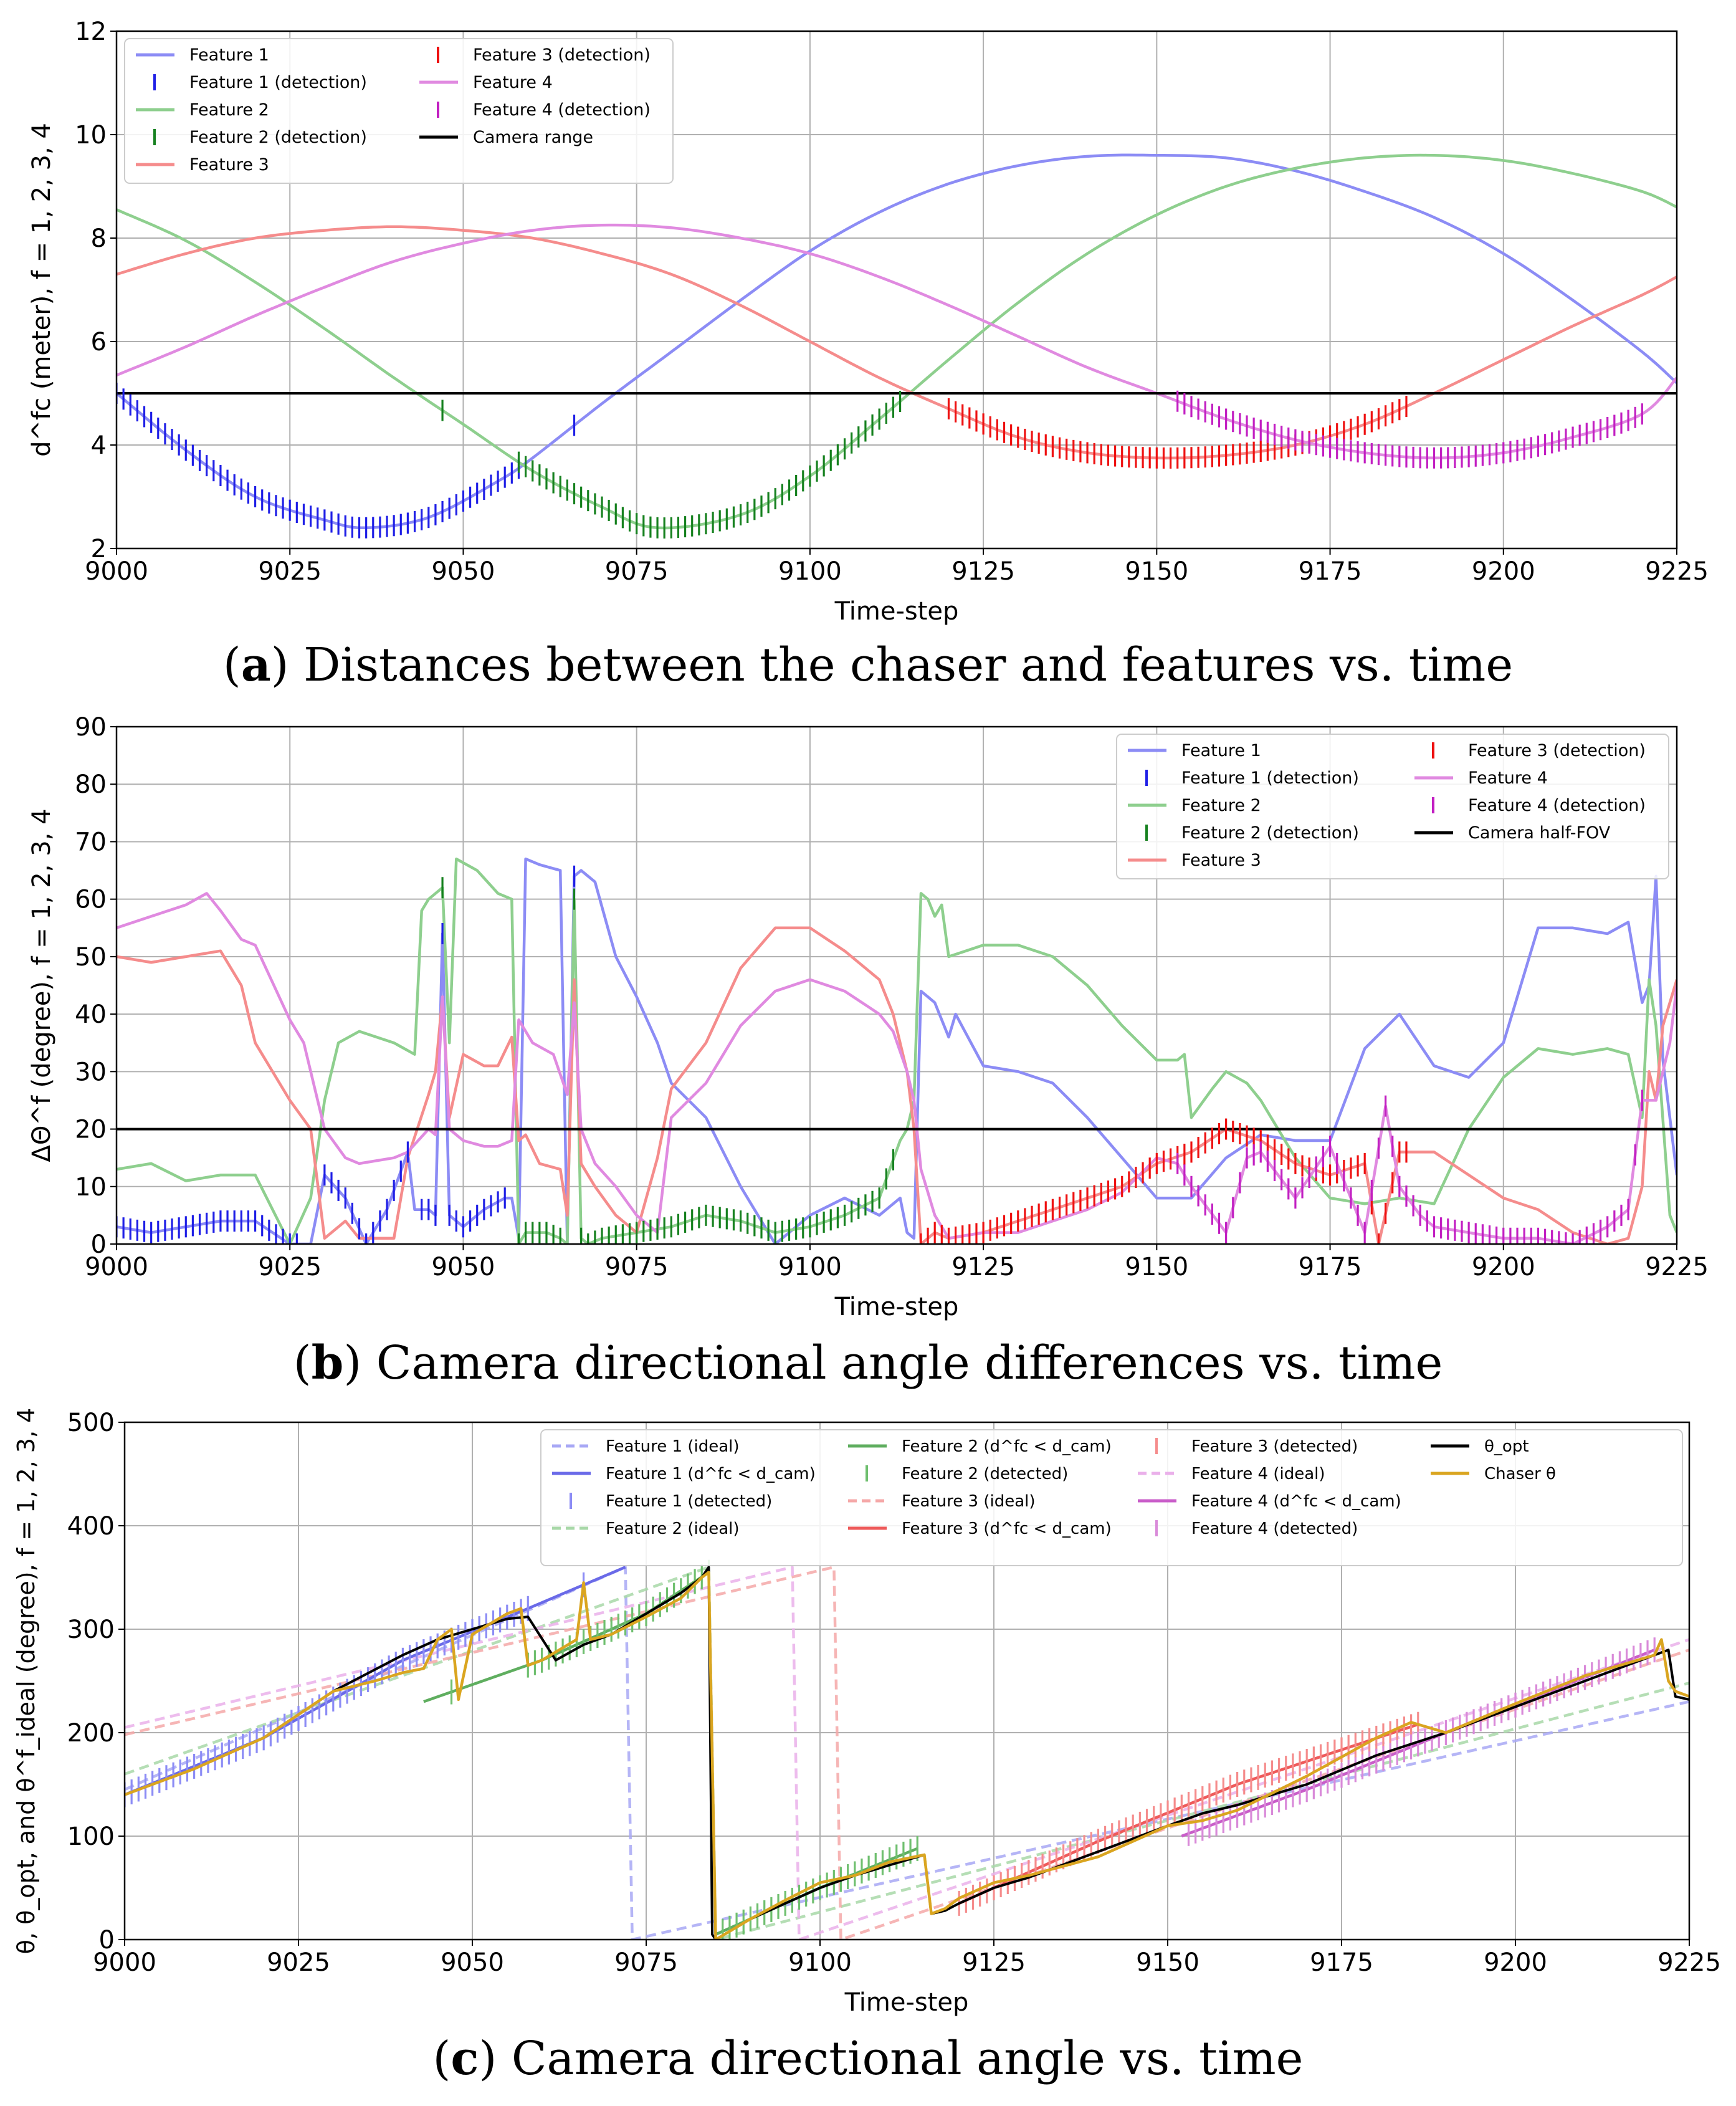 The height and width of the screenshot is (2106, 1736). I want to click on legend-item-feature-1-d-fc-d-cam: Feature 1 (d^fc < d_cam), so click(684, 1474).